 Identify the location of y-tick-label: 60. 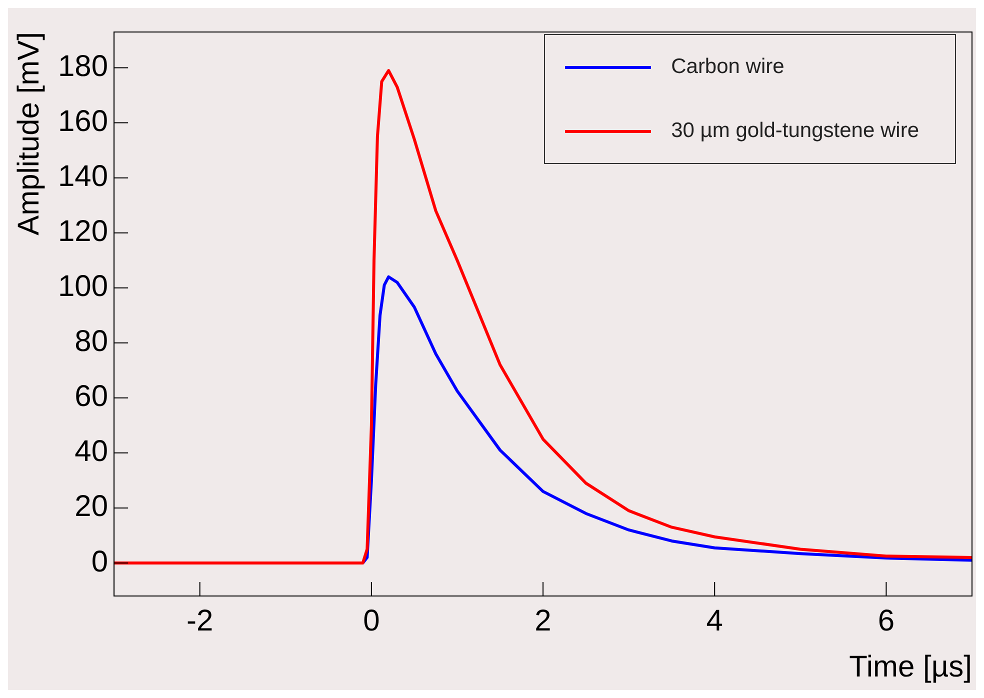
(91, 397).